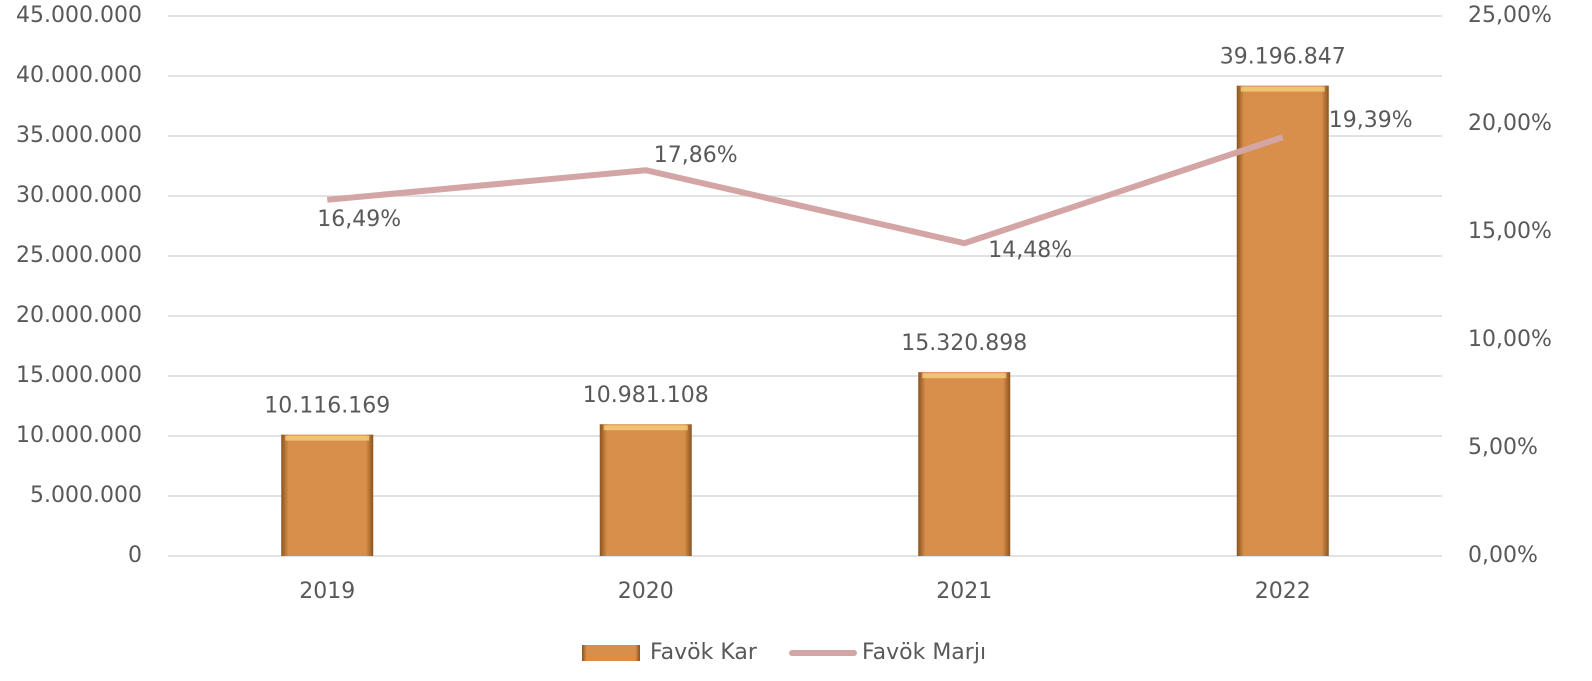 This screenshot has height=681, width=1592. I want to click on y-tick-label: 35.000.000, so click(79, 135).